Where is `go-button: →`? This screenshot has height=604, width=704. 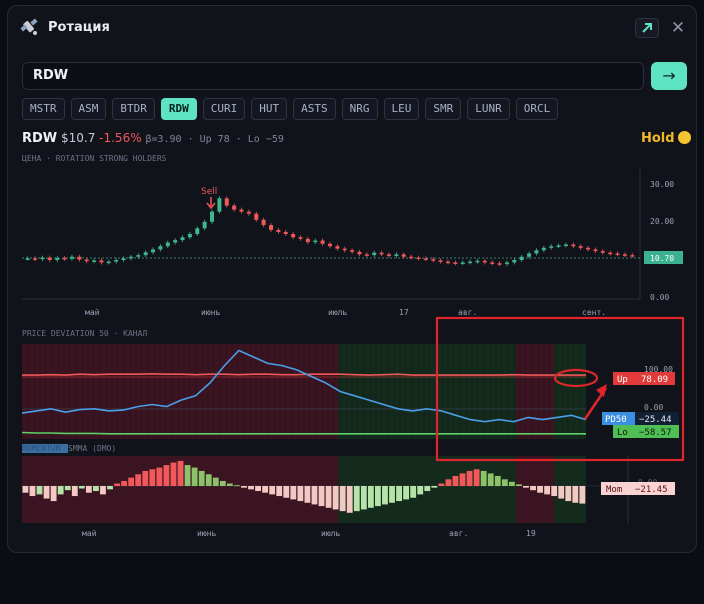
go-button: → is located at coordinates (669, 76).